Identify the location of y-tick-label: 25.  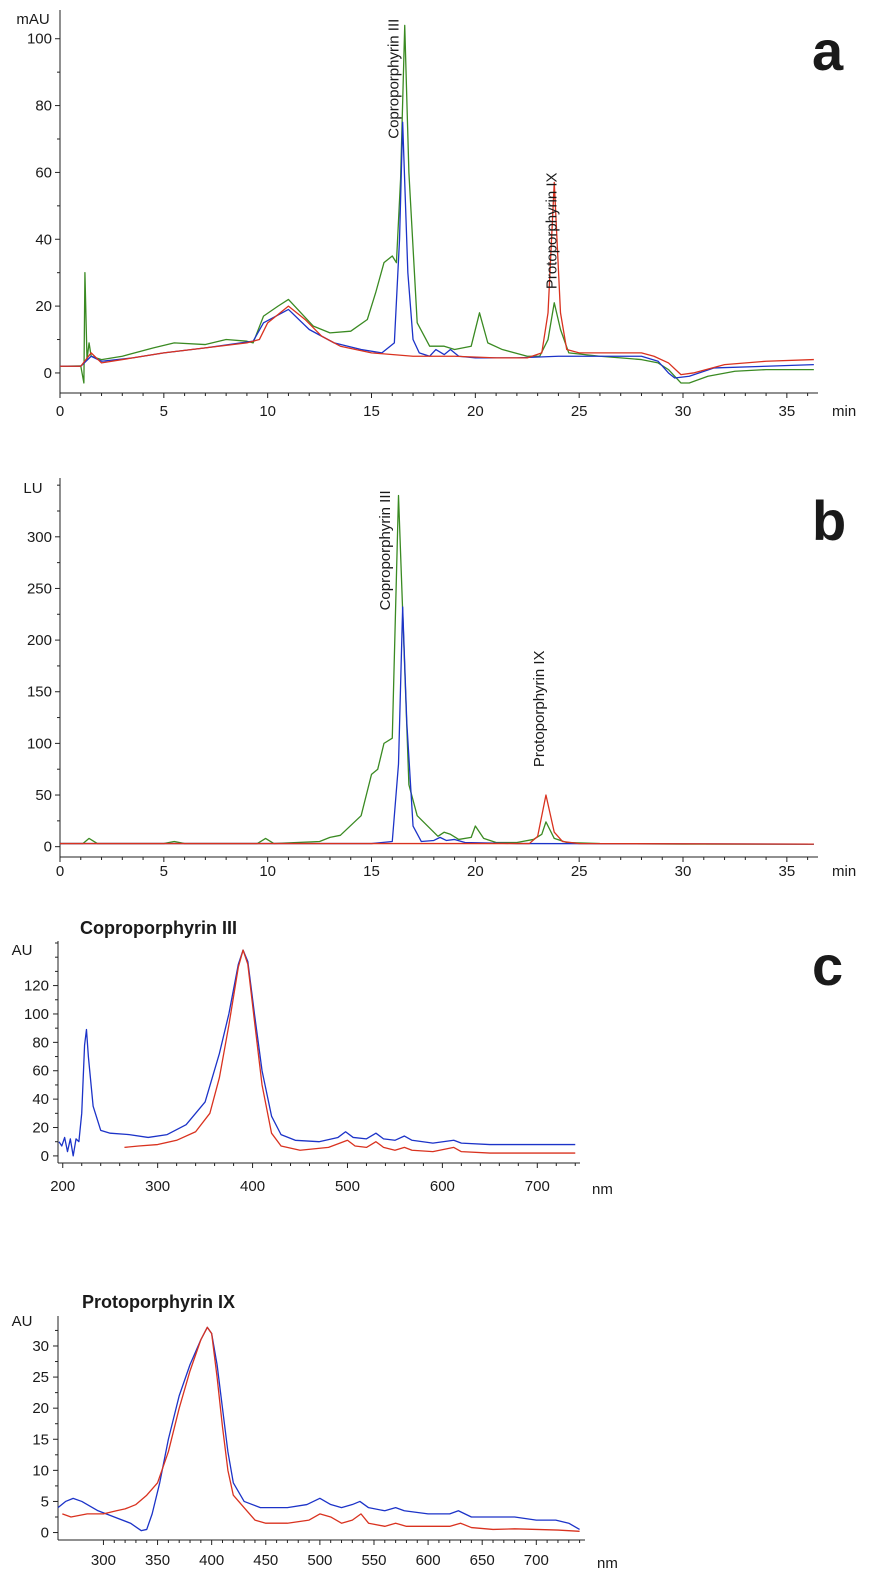
(40, 1377).